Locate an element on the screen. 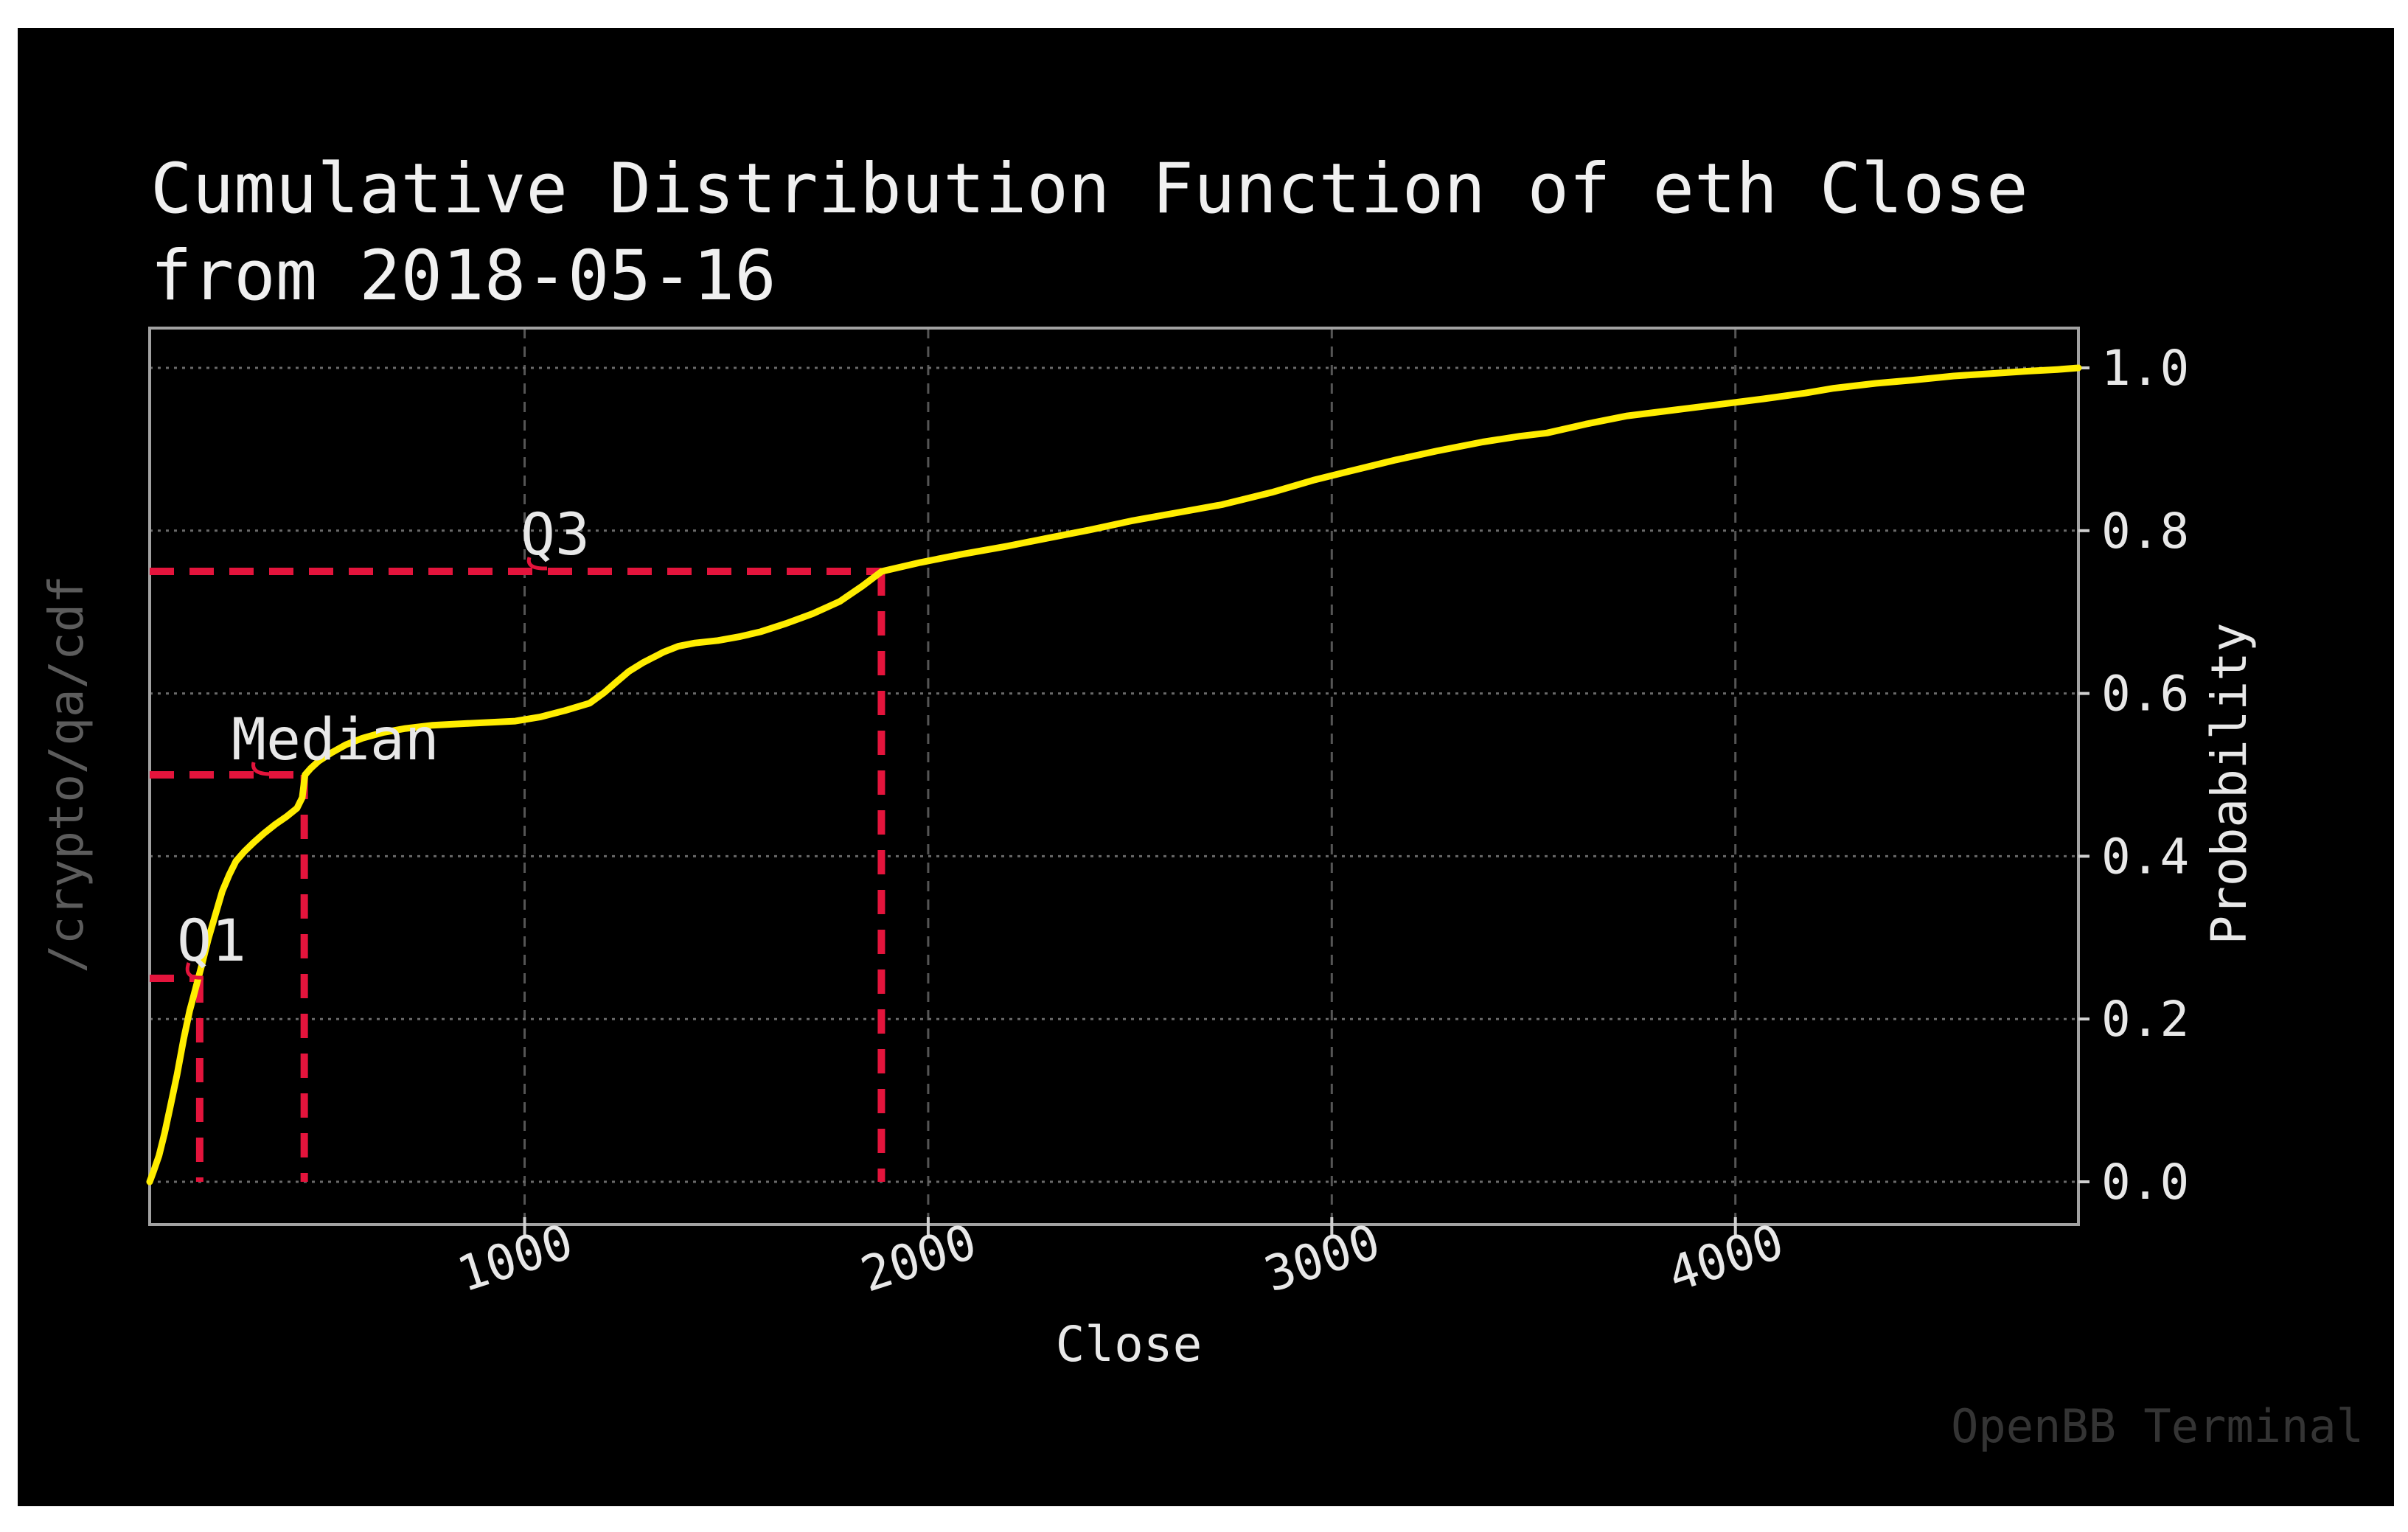  y-tick-label-0.4: 0.4 is located at coordinates (2145, 857).